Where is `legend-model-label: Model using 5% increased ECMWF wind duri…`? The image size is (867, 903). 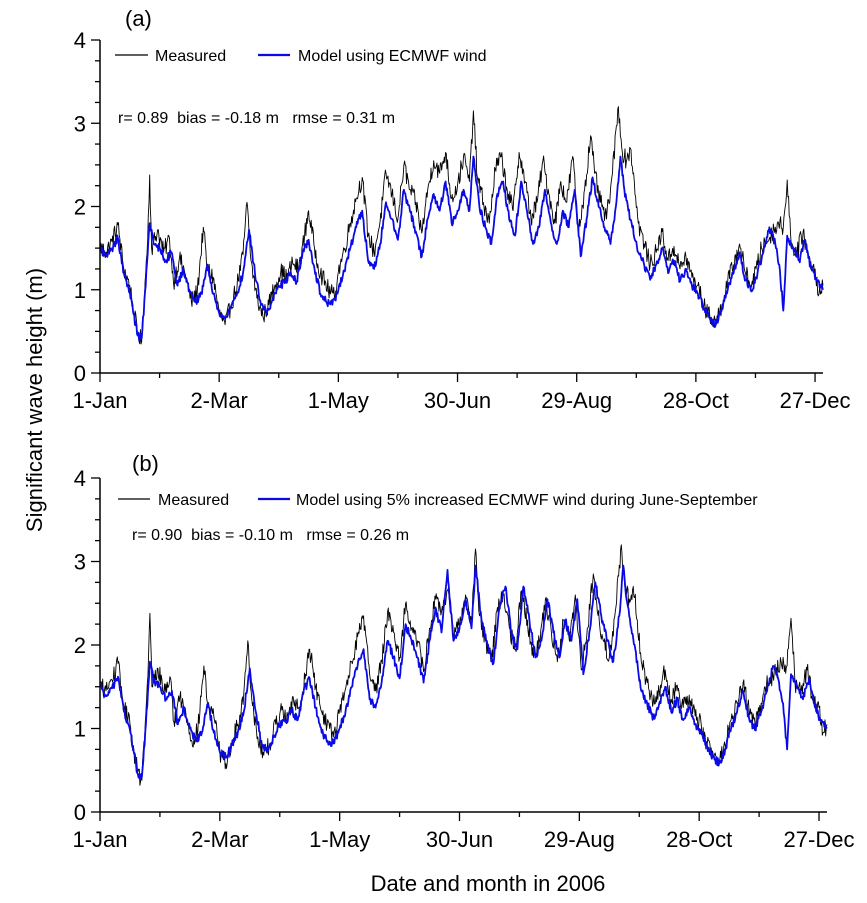
legend-model-label: Model using 5% increased ECMWF wind duri… is located at coordinates (527, 500).